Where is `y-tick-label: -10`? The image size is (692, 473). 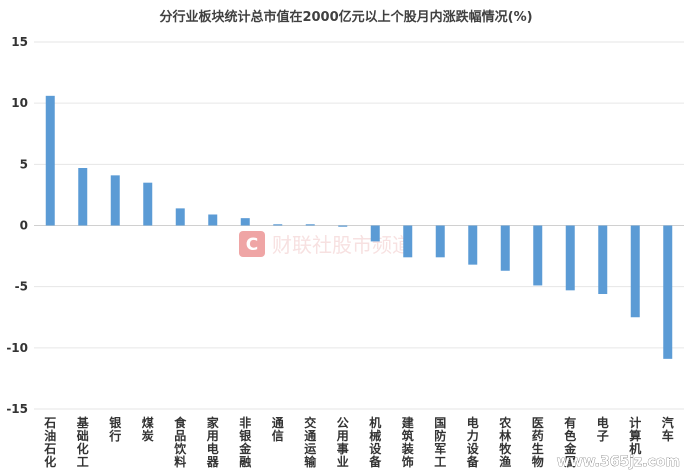
y-tick-label: -10 is located at coordinates (17, 348).